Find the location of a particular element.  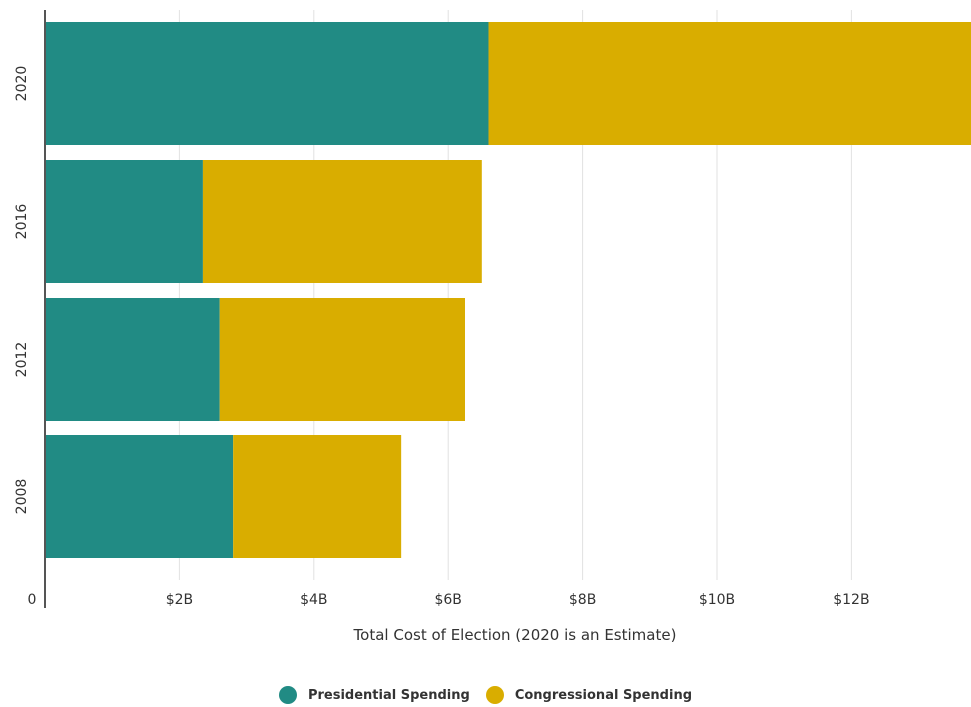

bar-2020-presidential is located at coordinates (267, 83).